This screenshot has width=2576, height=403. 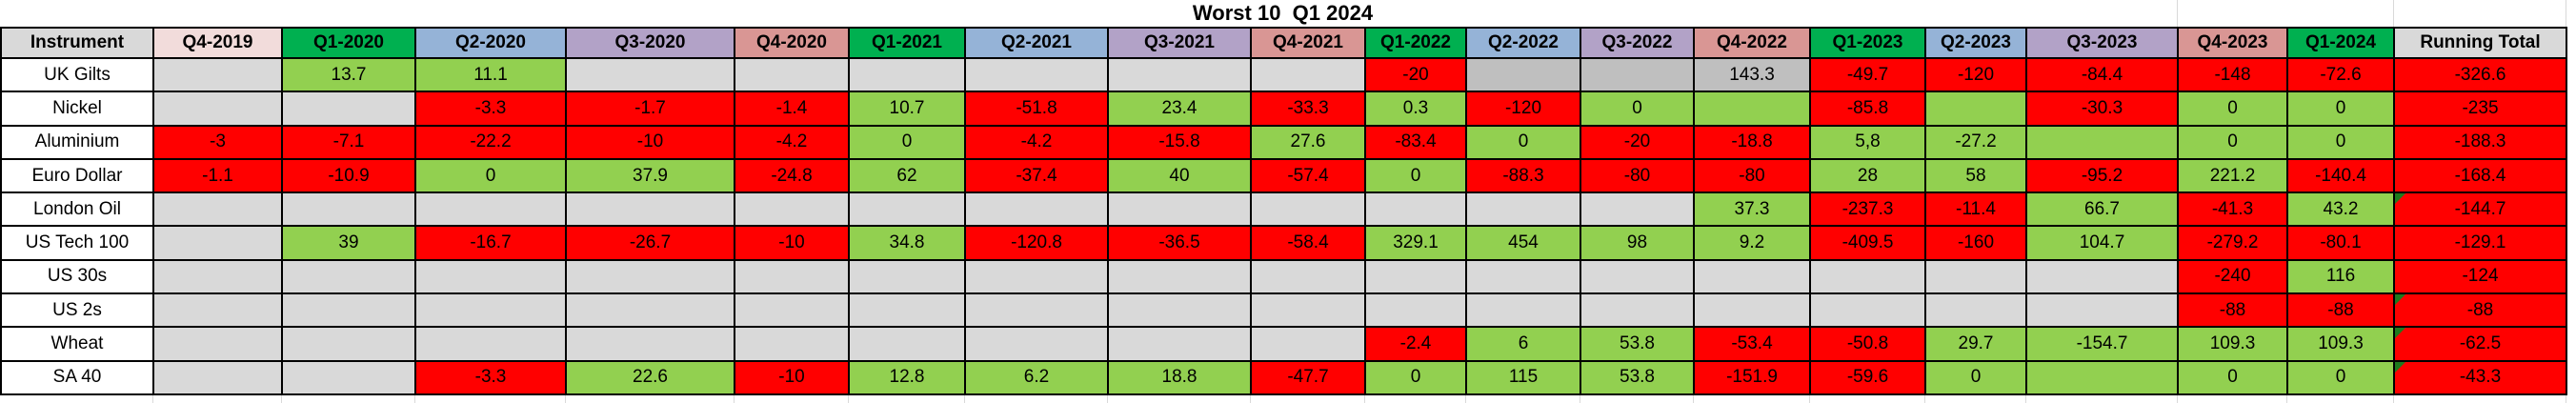 What do you see at coordinates (77, 377) in the screenshot?
I see `row-label: SA 40` at bounding box center [77, 377].